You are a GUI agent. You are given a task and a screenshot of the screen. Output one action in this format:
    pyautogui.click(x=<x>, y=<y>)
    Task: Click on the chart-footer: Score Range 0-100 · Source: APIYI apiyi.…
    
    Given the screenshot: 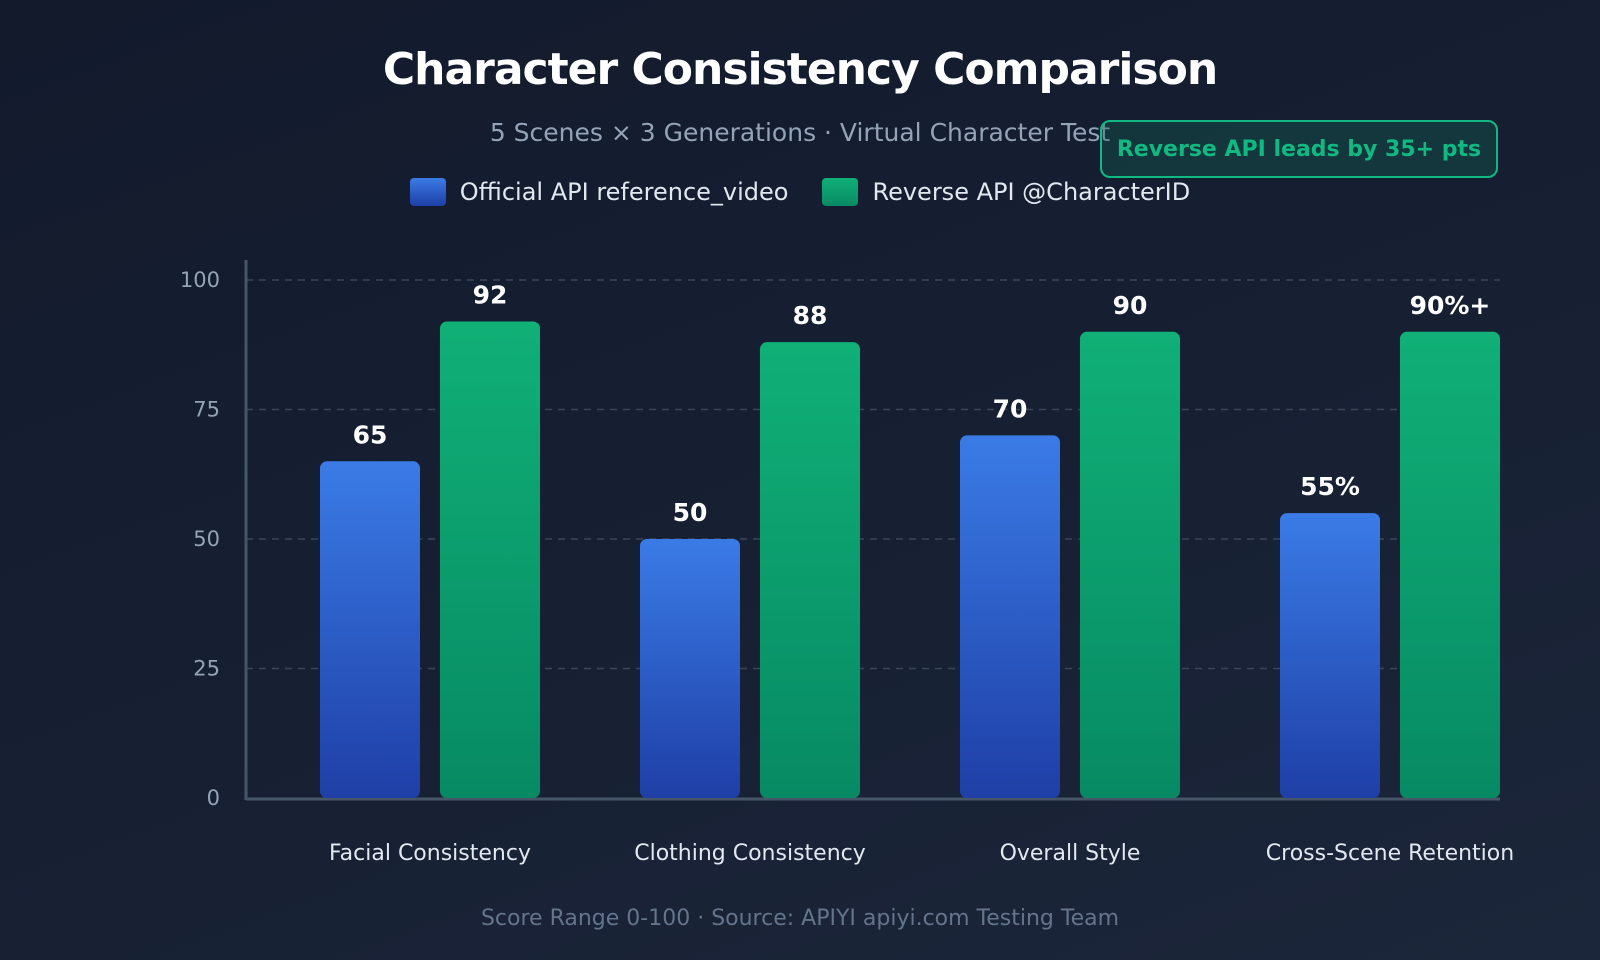 What is the action you would take?
    pyautogui.click(x=800, y=918)
    